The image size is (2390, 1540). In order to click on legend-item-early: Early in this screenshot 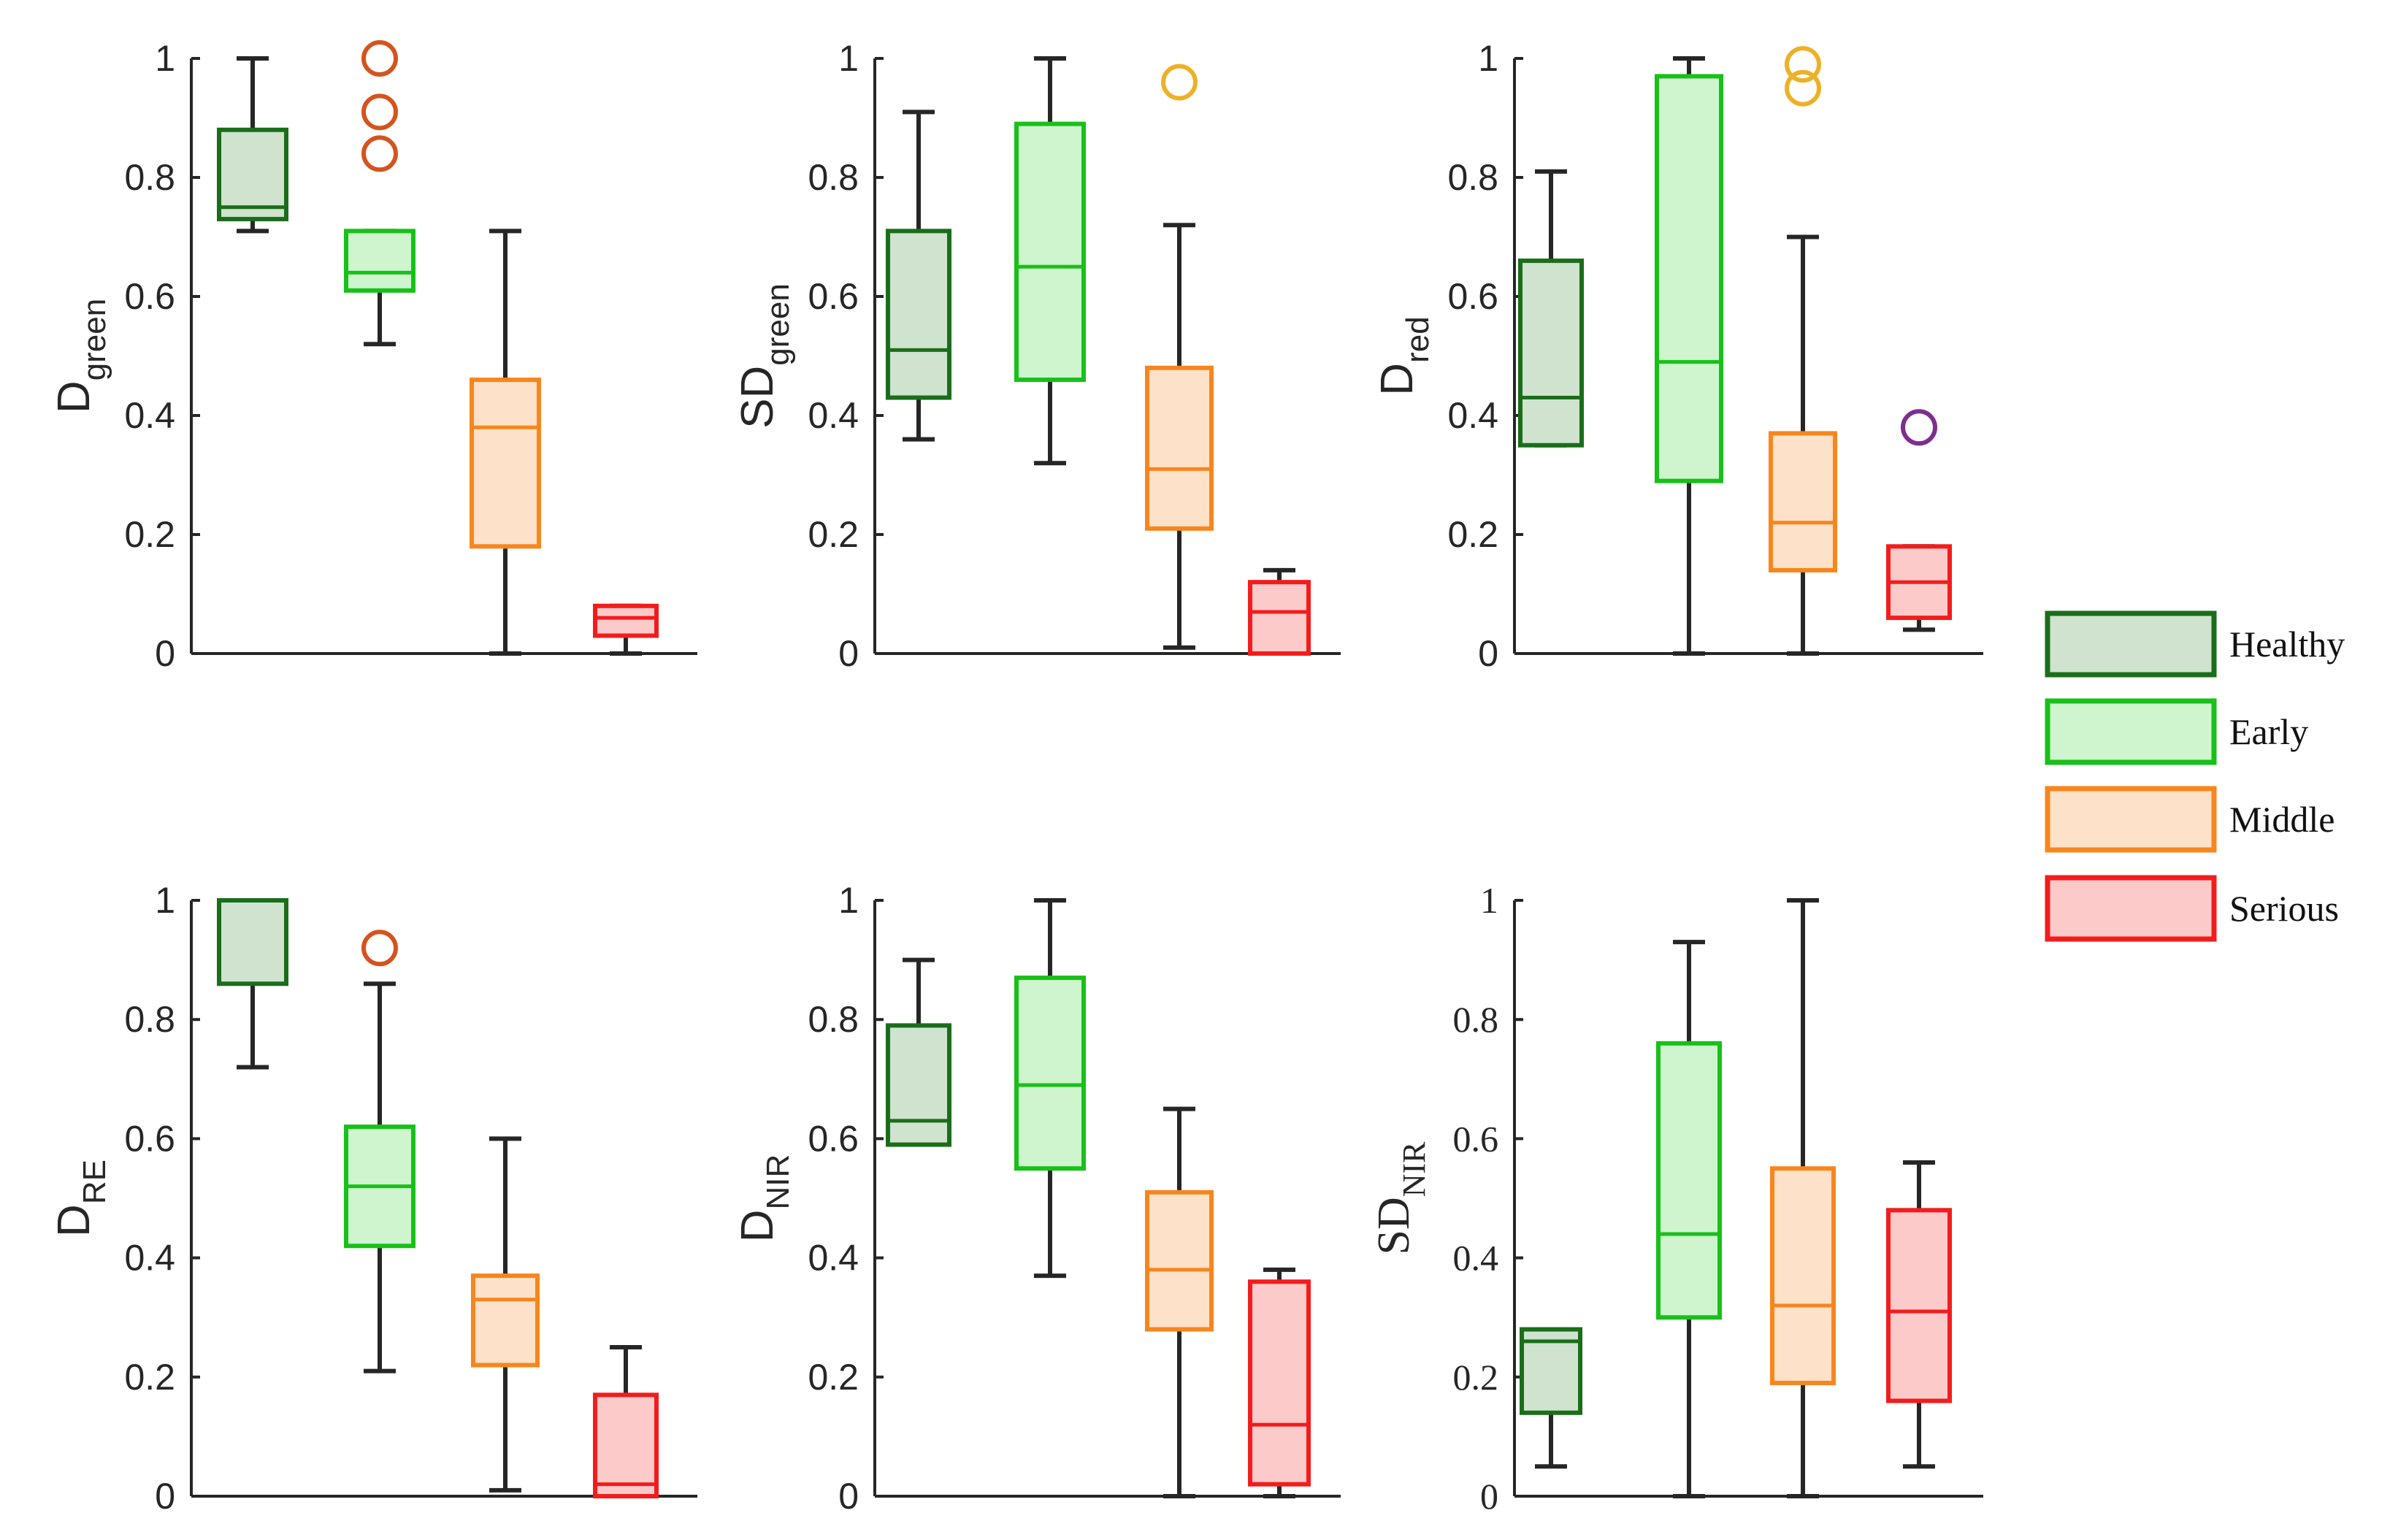, I will do `click(2176, 731)`.